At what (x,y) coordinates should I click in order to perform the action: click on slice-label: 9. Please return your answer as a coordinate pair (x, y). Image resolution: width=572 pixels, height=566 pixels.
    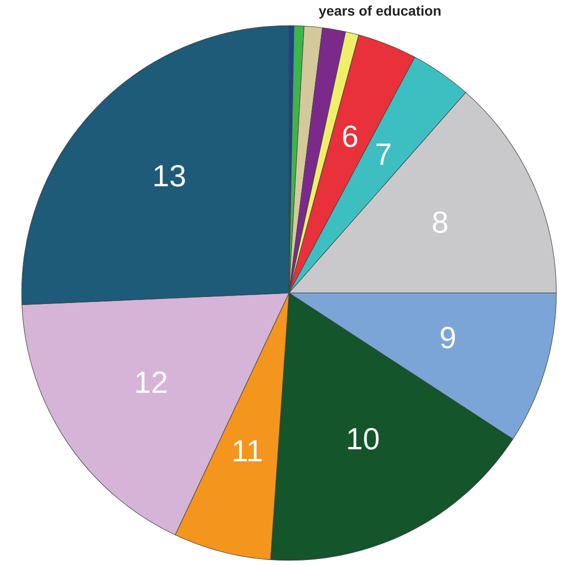
    Looking at the image, I should click on (447, 337).